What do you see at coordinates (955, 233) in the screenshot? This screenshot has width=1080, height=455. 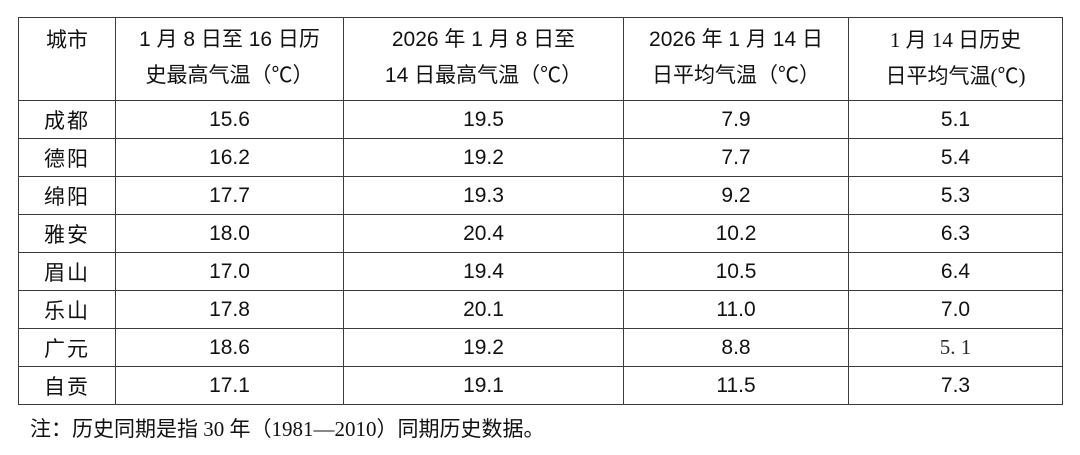 I see `value-cell: 6.3` at bounding box center [955, 233].